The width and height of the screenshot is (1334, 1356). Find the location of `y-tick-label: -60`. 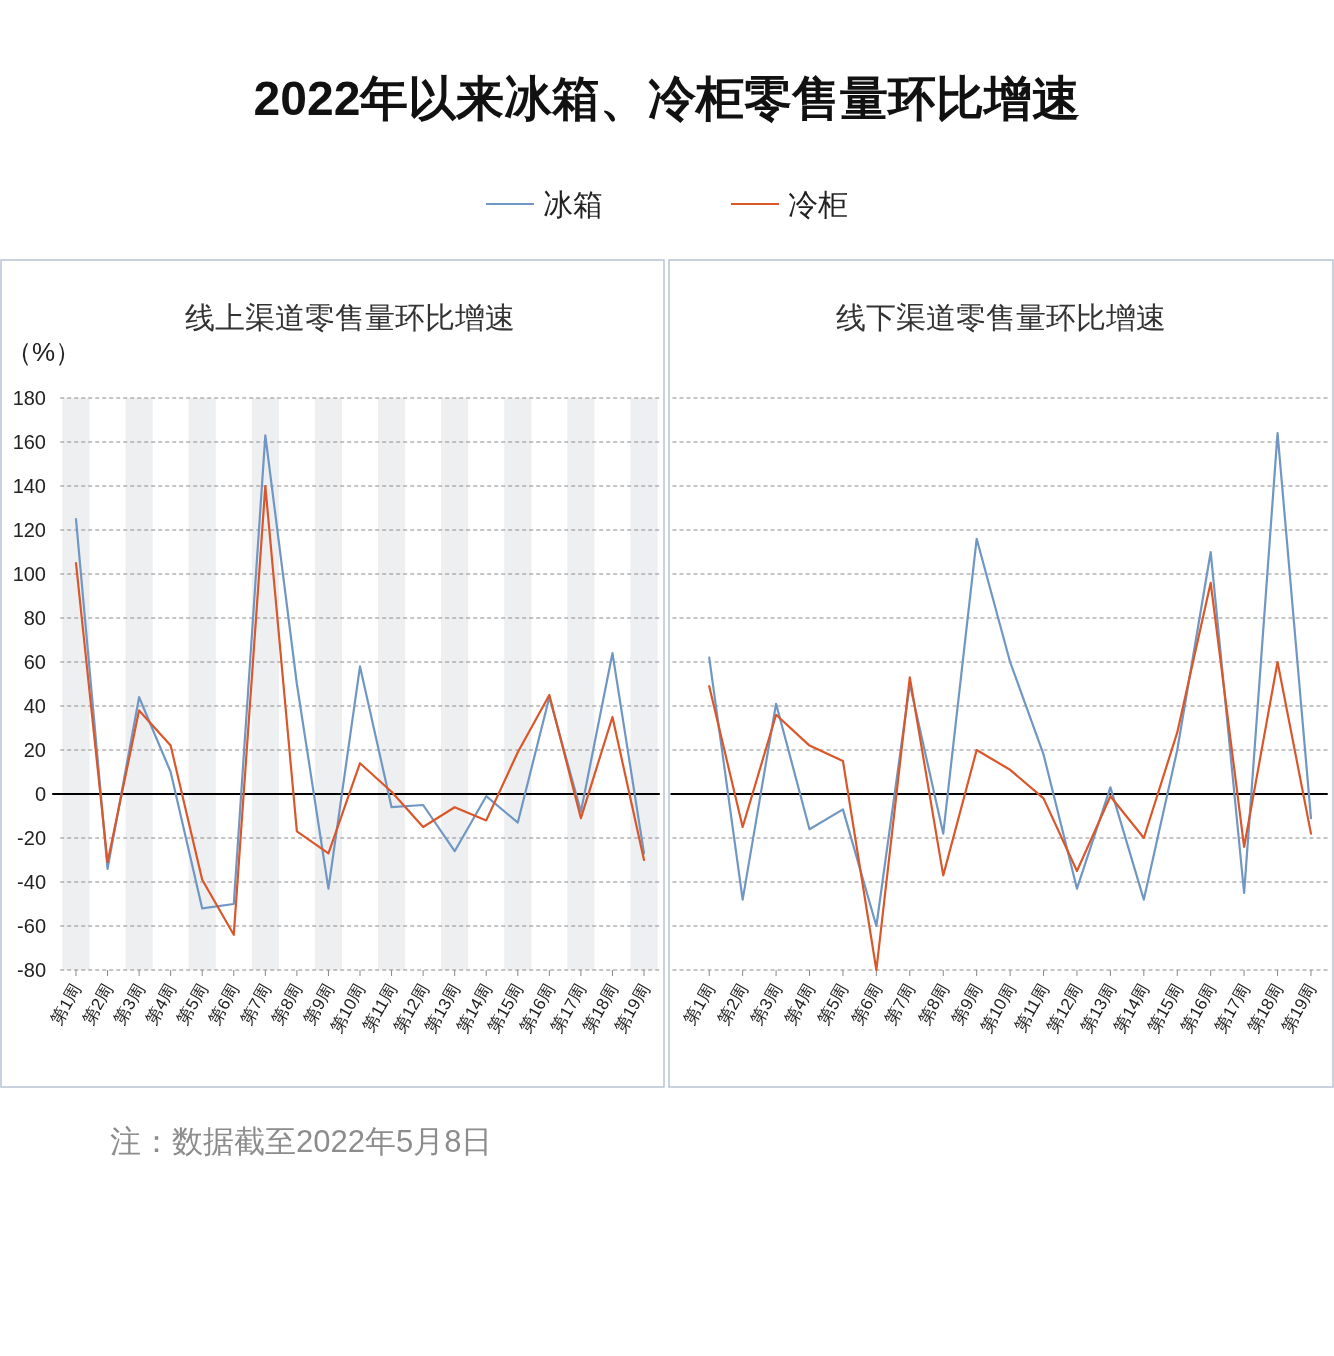

y-tick-label: -60 is located at coordinates (31, 926).